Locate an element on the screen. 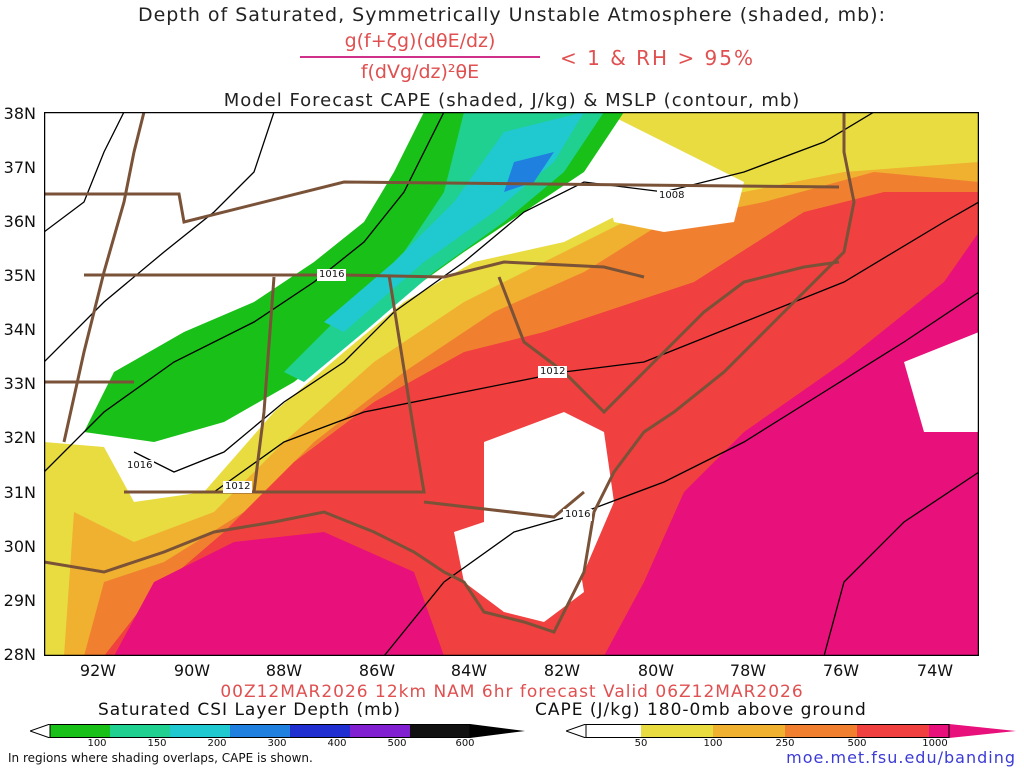  csi-blue-region is located at coordinates (529, 172).